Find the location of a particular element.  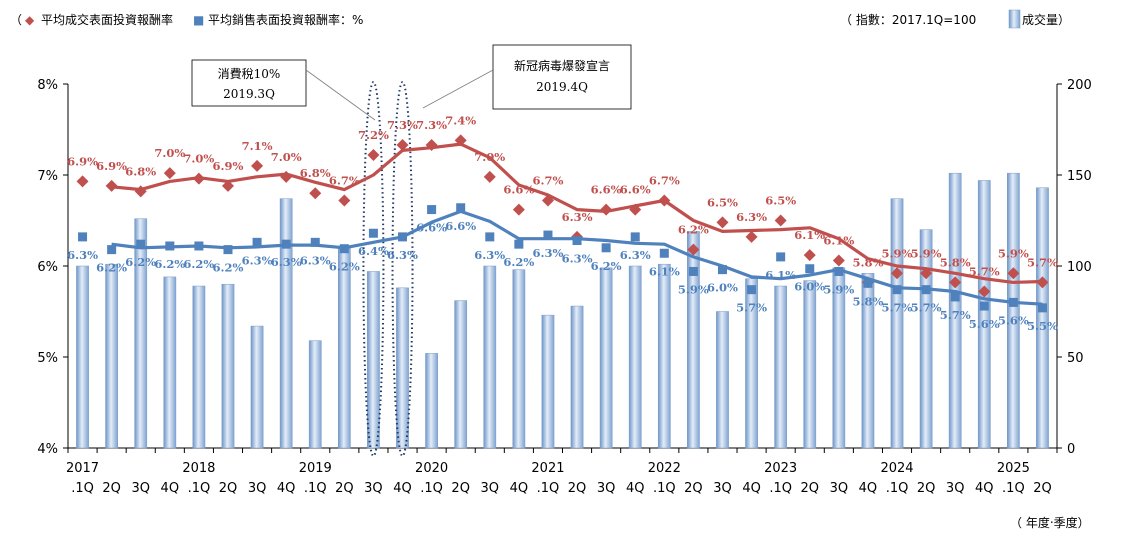

callout-covid: 新冠病毒爆發宣言 2019.4Q is located at coordinates (527, 77).